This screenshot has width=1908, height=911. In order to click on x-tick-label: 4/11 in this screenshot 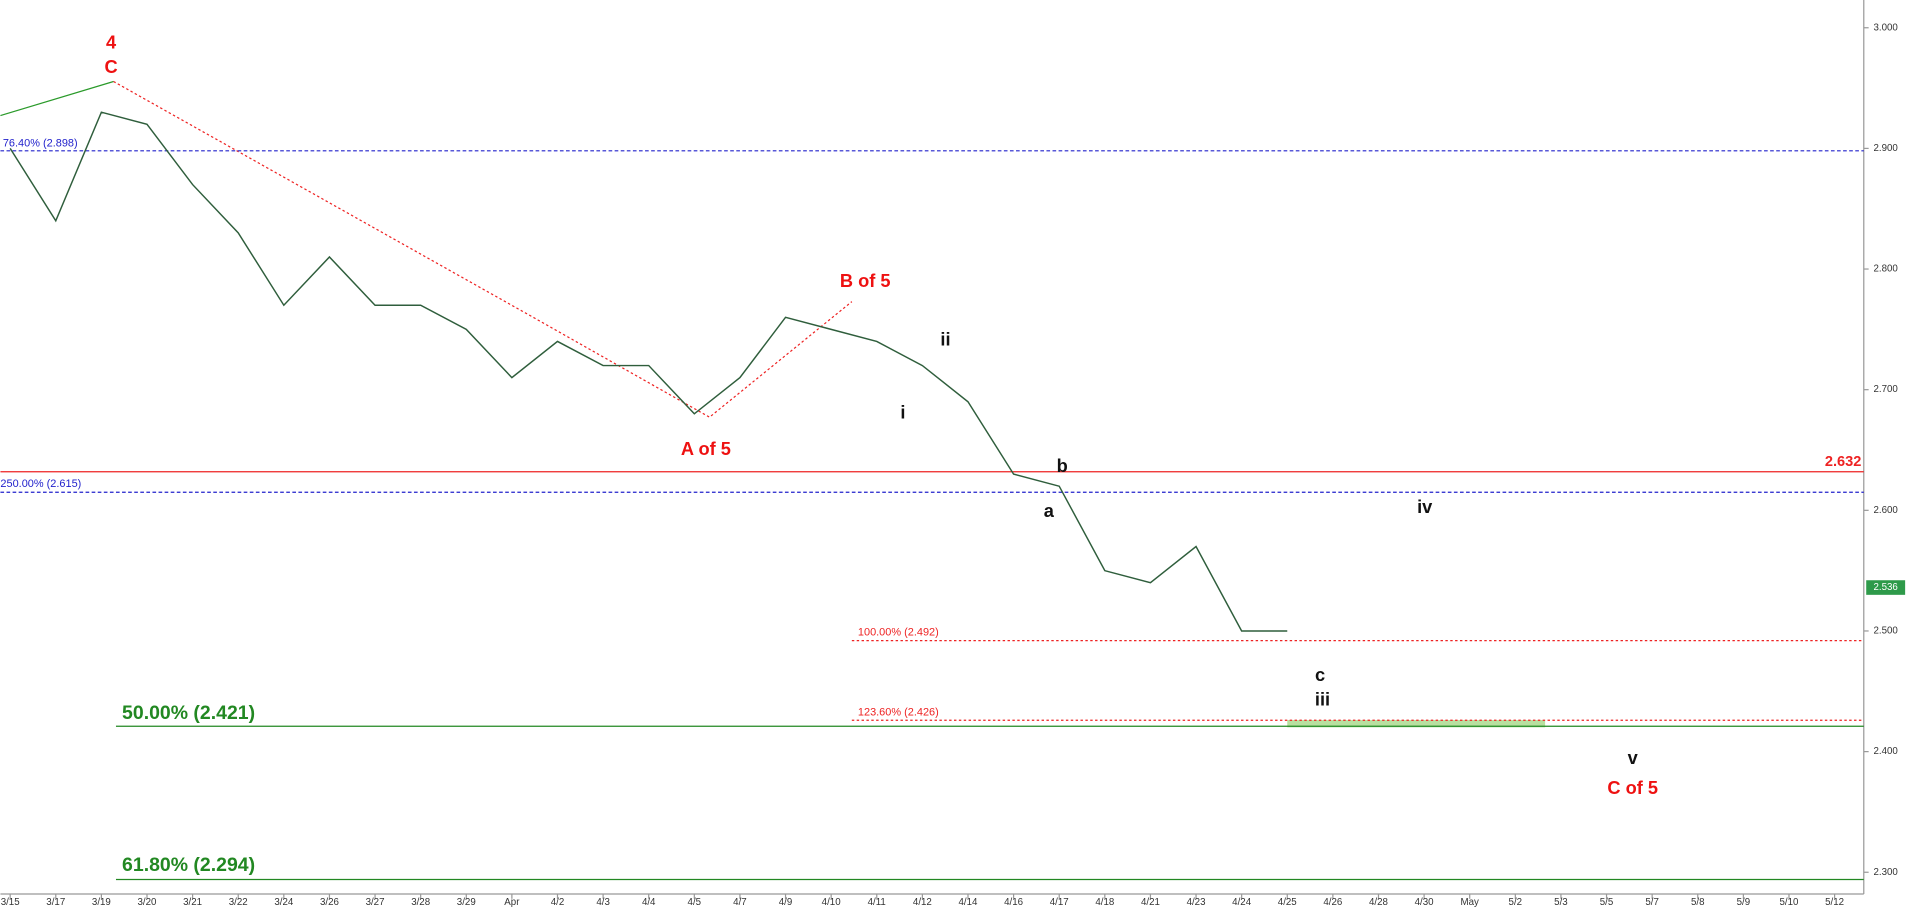, I will do `click(877, 902)`.